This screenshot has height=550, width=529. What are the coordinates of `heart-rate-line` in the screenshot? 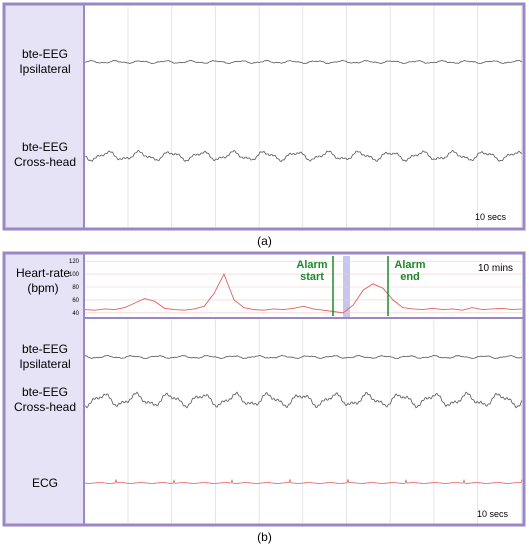 It's located at (303, 293).